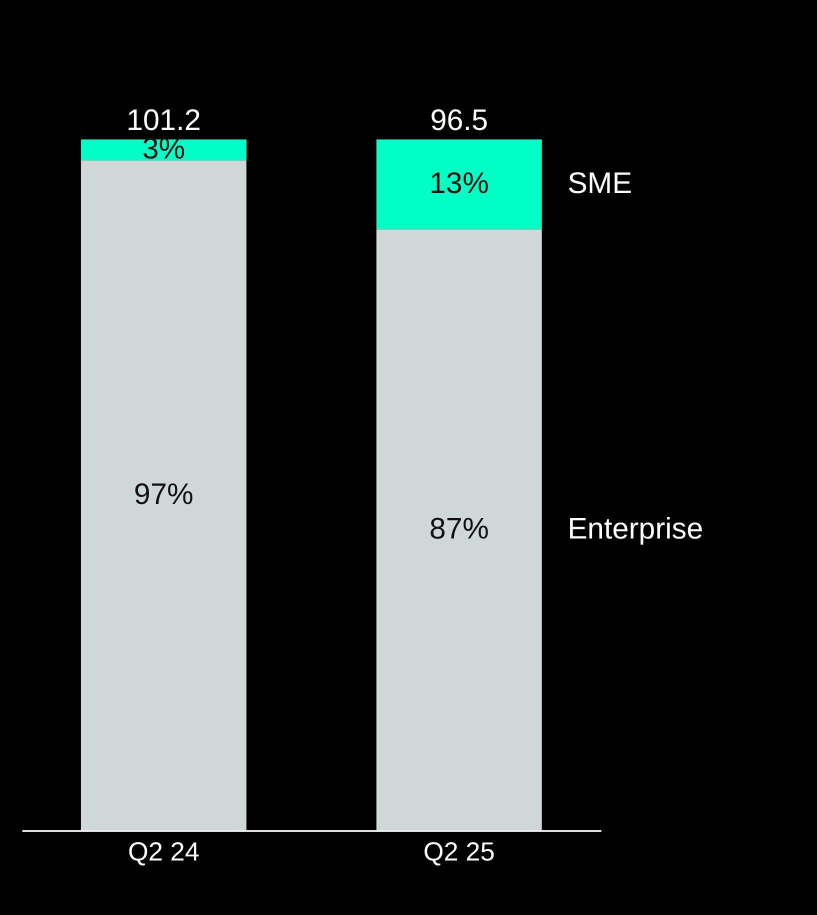 The width and height of the screenshot is (817, 915). What do you see at coordinates (459, 529) in the screenshot?
I see `data-label: 87%` at bounding box center [459, 529].